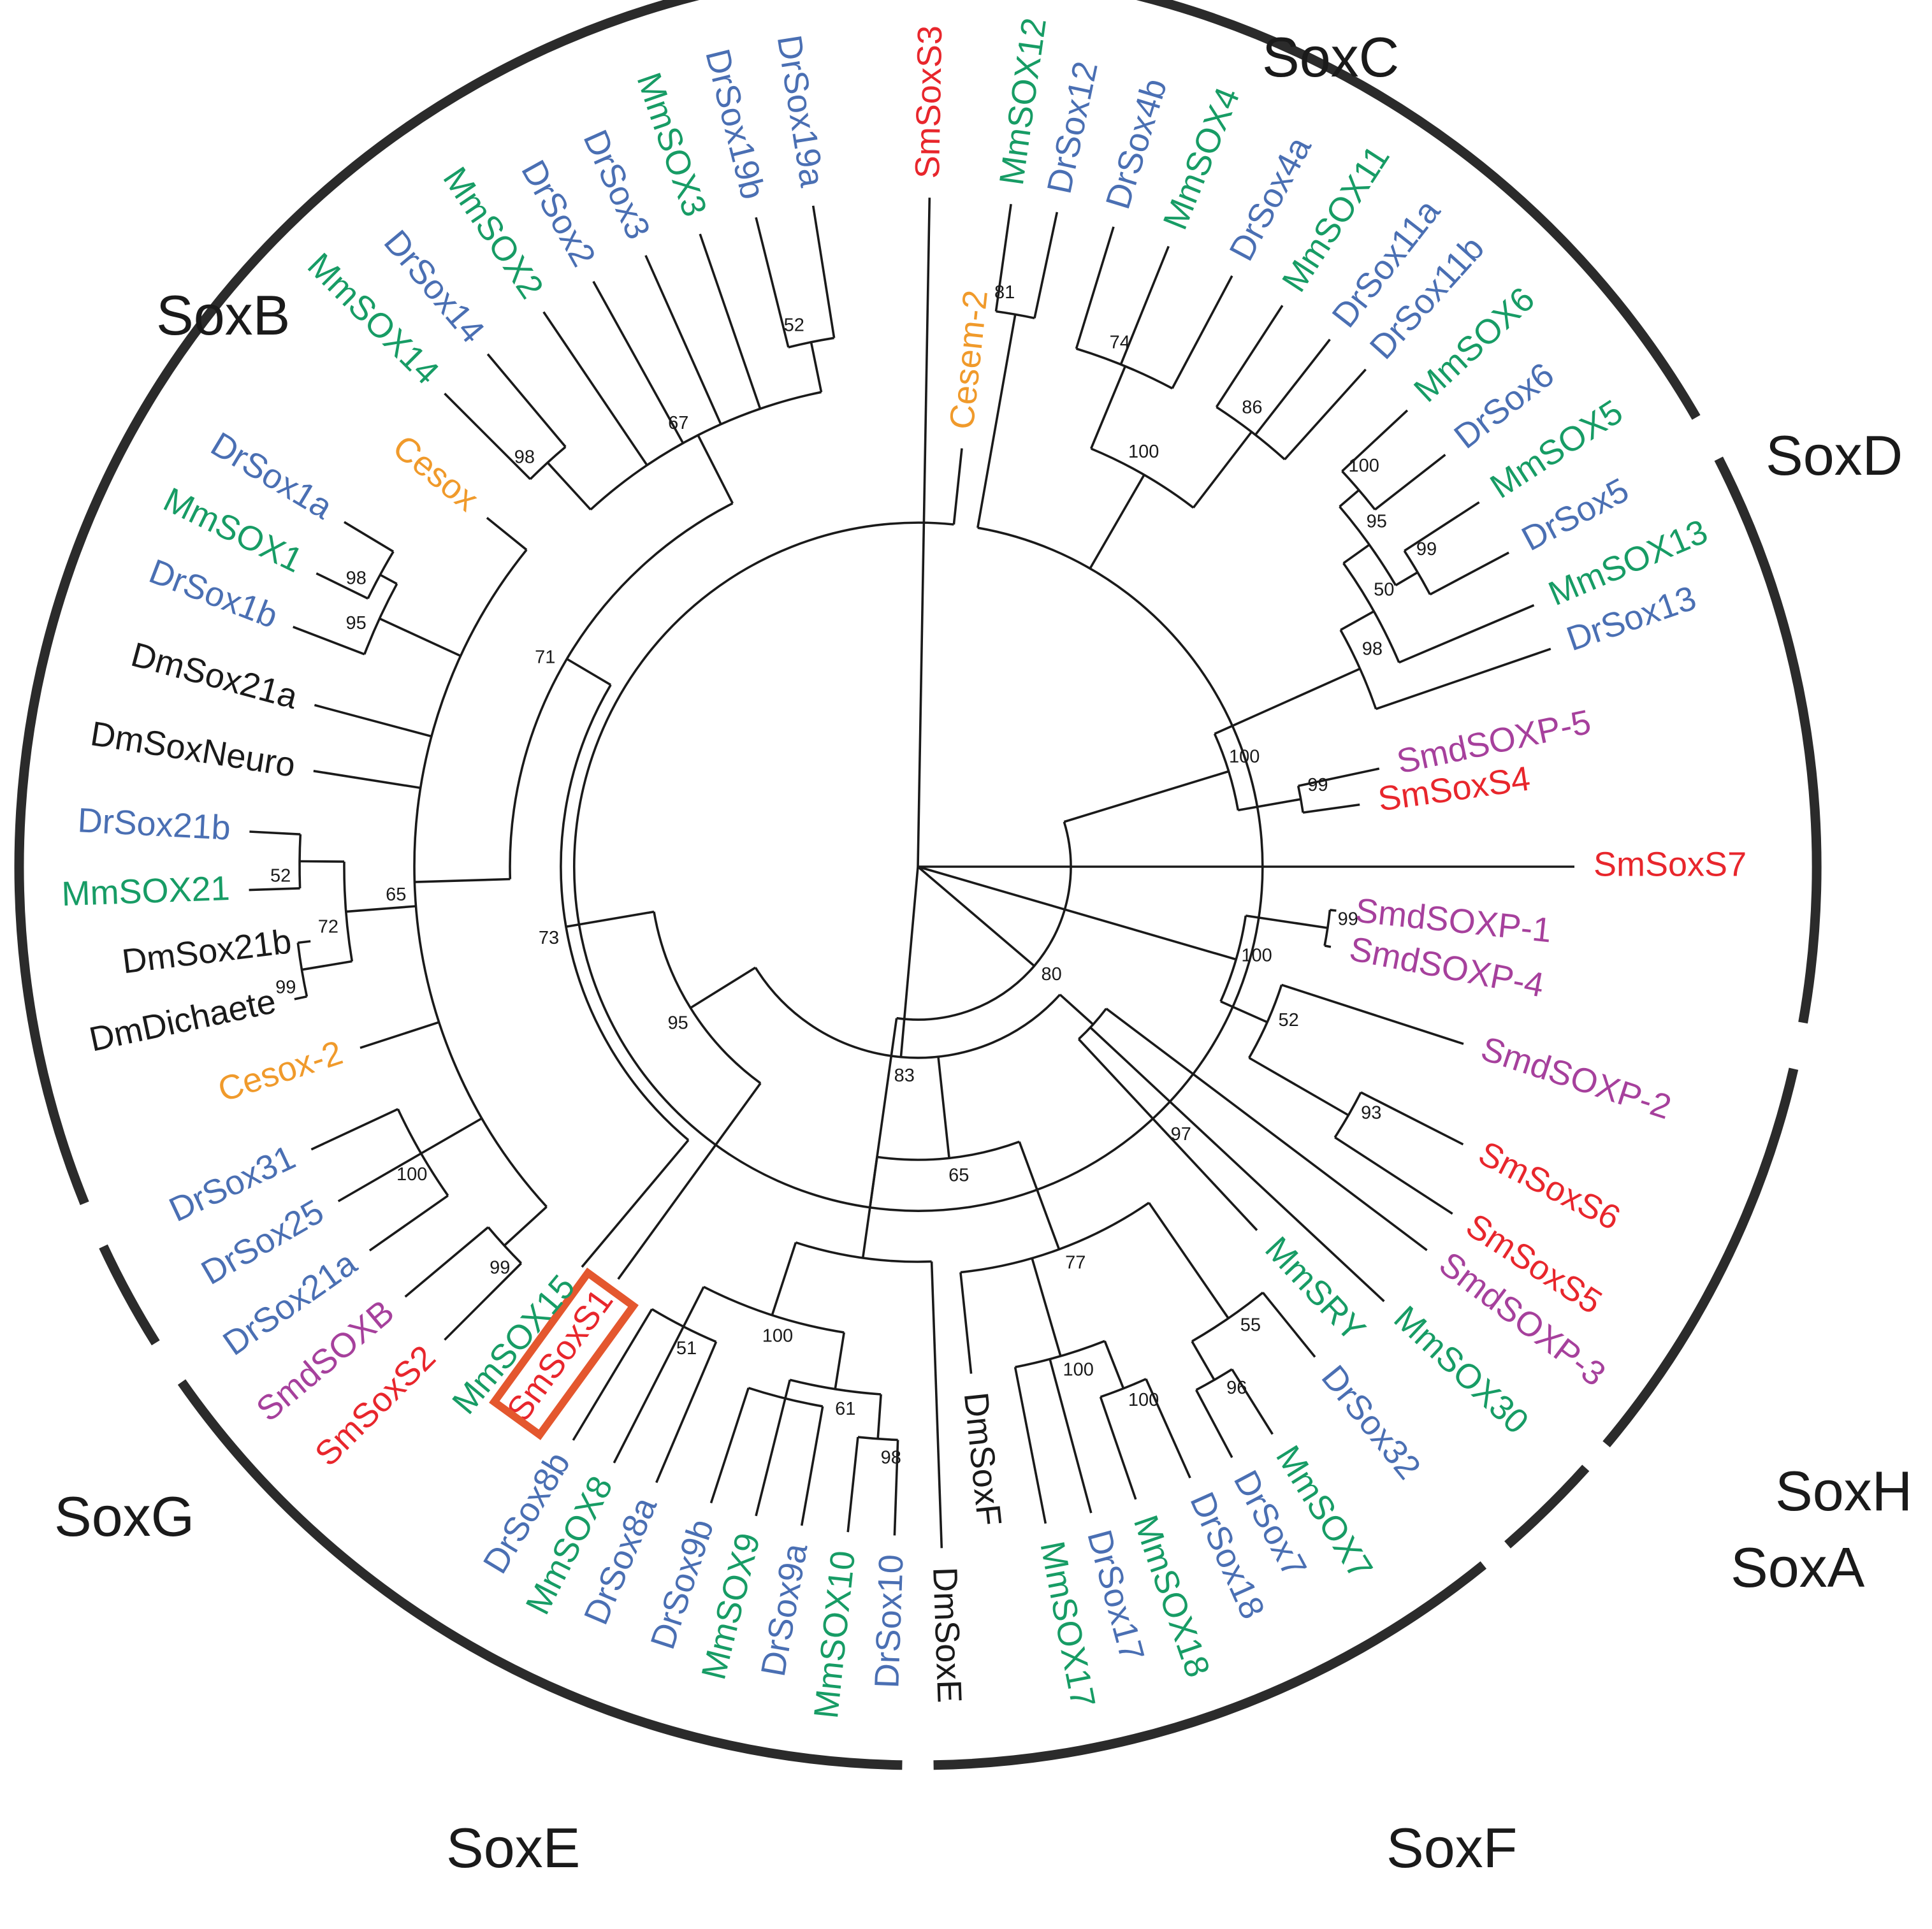 This screenshot has height=1929, width=1932. I want to click on bootstrap-n100d: 100, so click(1244, 757).